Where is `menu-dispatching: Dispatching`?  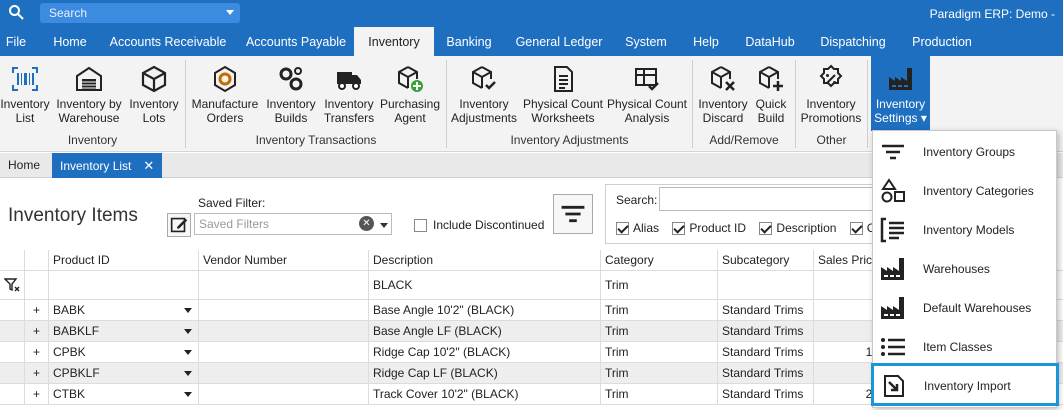
menu-dispatching: Dispatching is located at coordinates (853, 42).